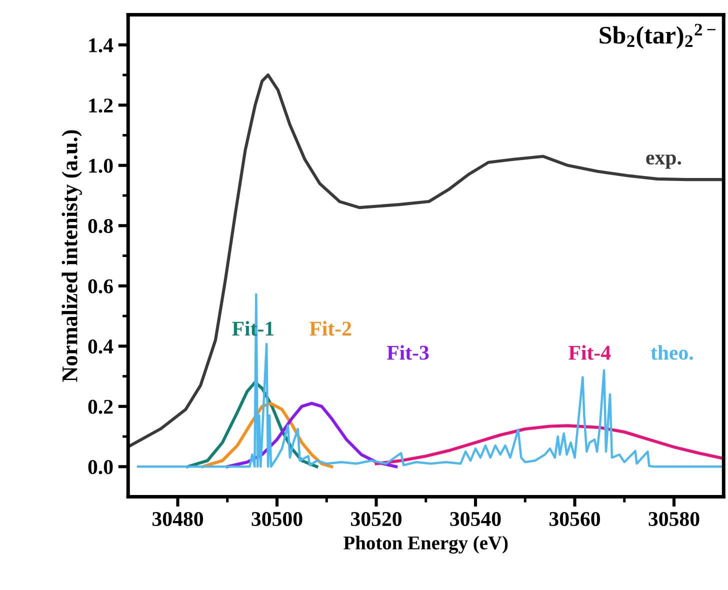 The height and width of the screenshot is (590, 728). Describe the element at coordinates (674, 519) in the screenshot. I see `x-tick-label: 30580` at that location.